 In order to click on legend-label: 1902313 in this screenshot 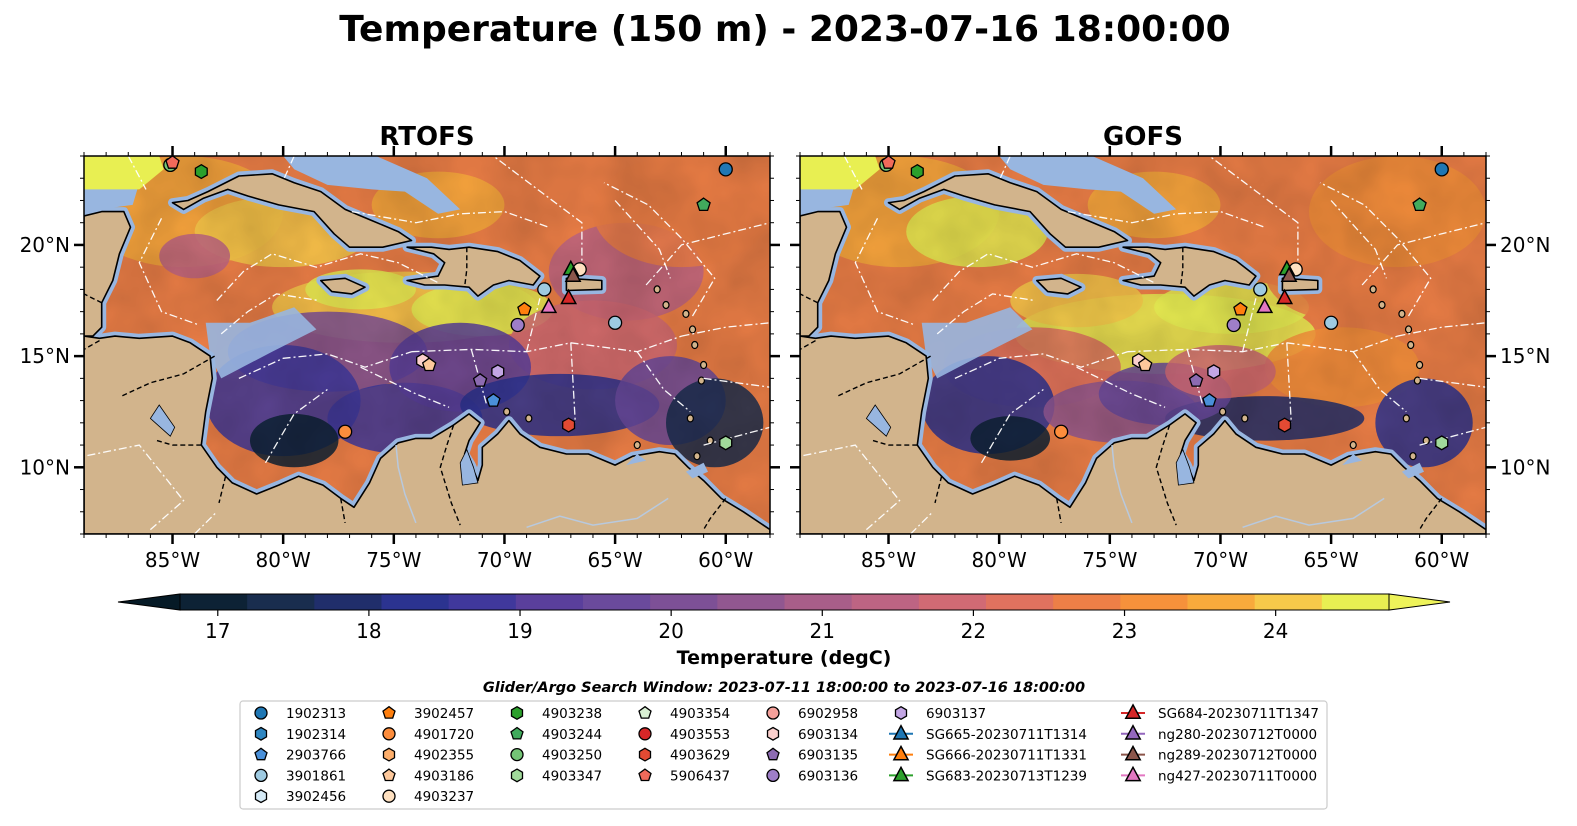, I will do `click(316, 714)`.